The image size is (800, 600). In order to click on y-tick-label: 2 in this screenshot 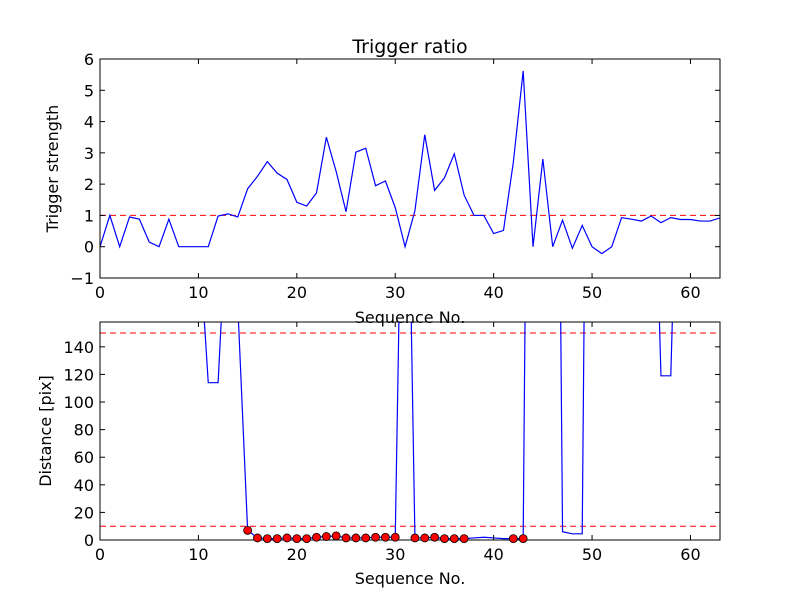, I will do `click(89, 184)`.